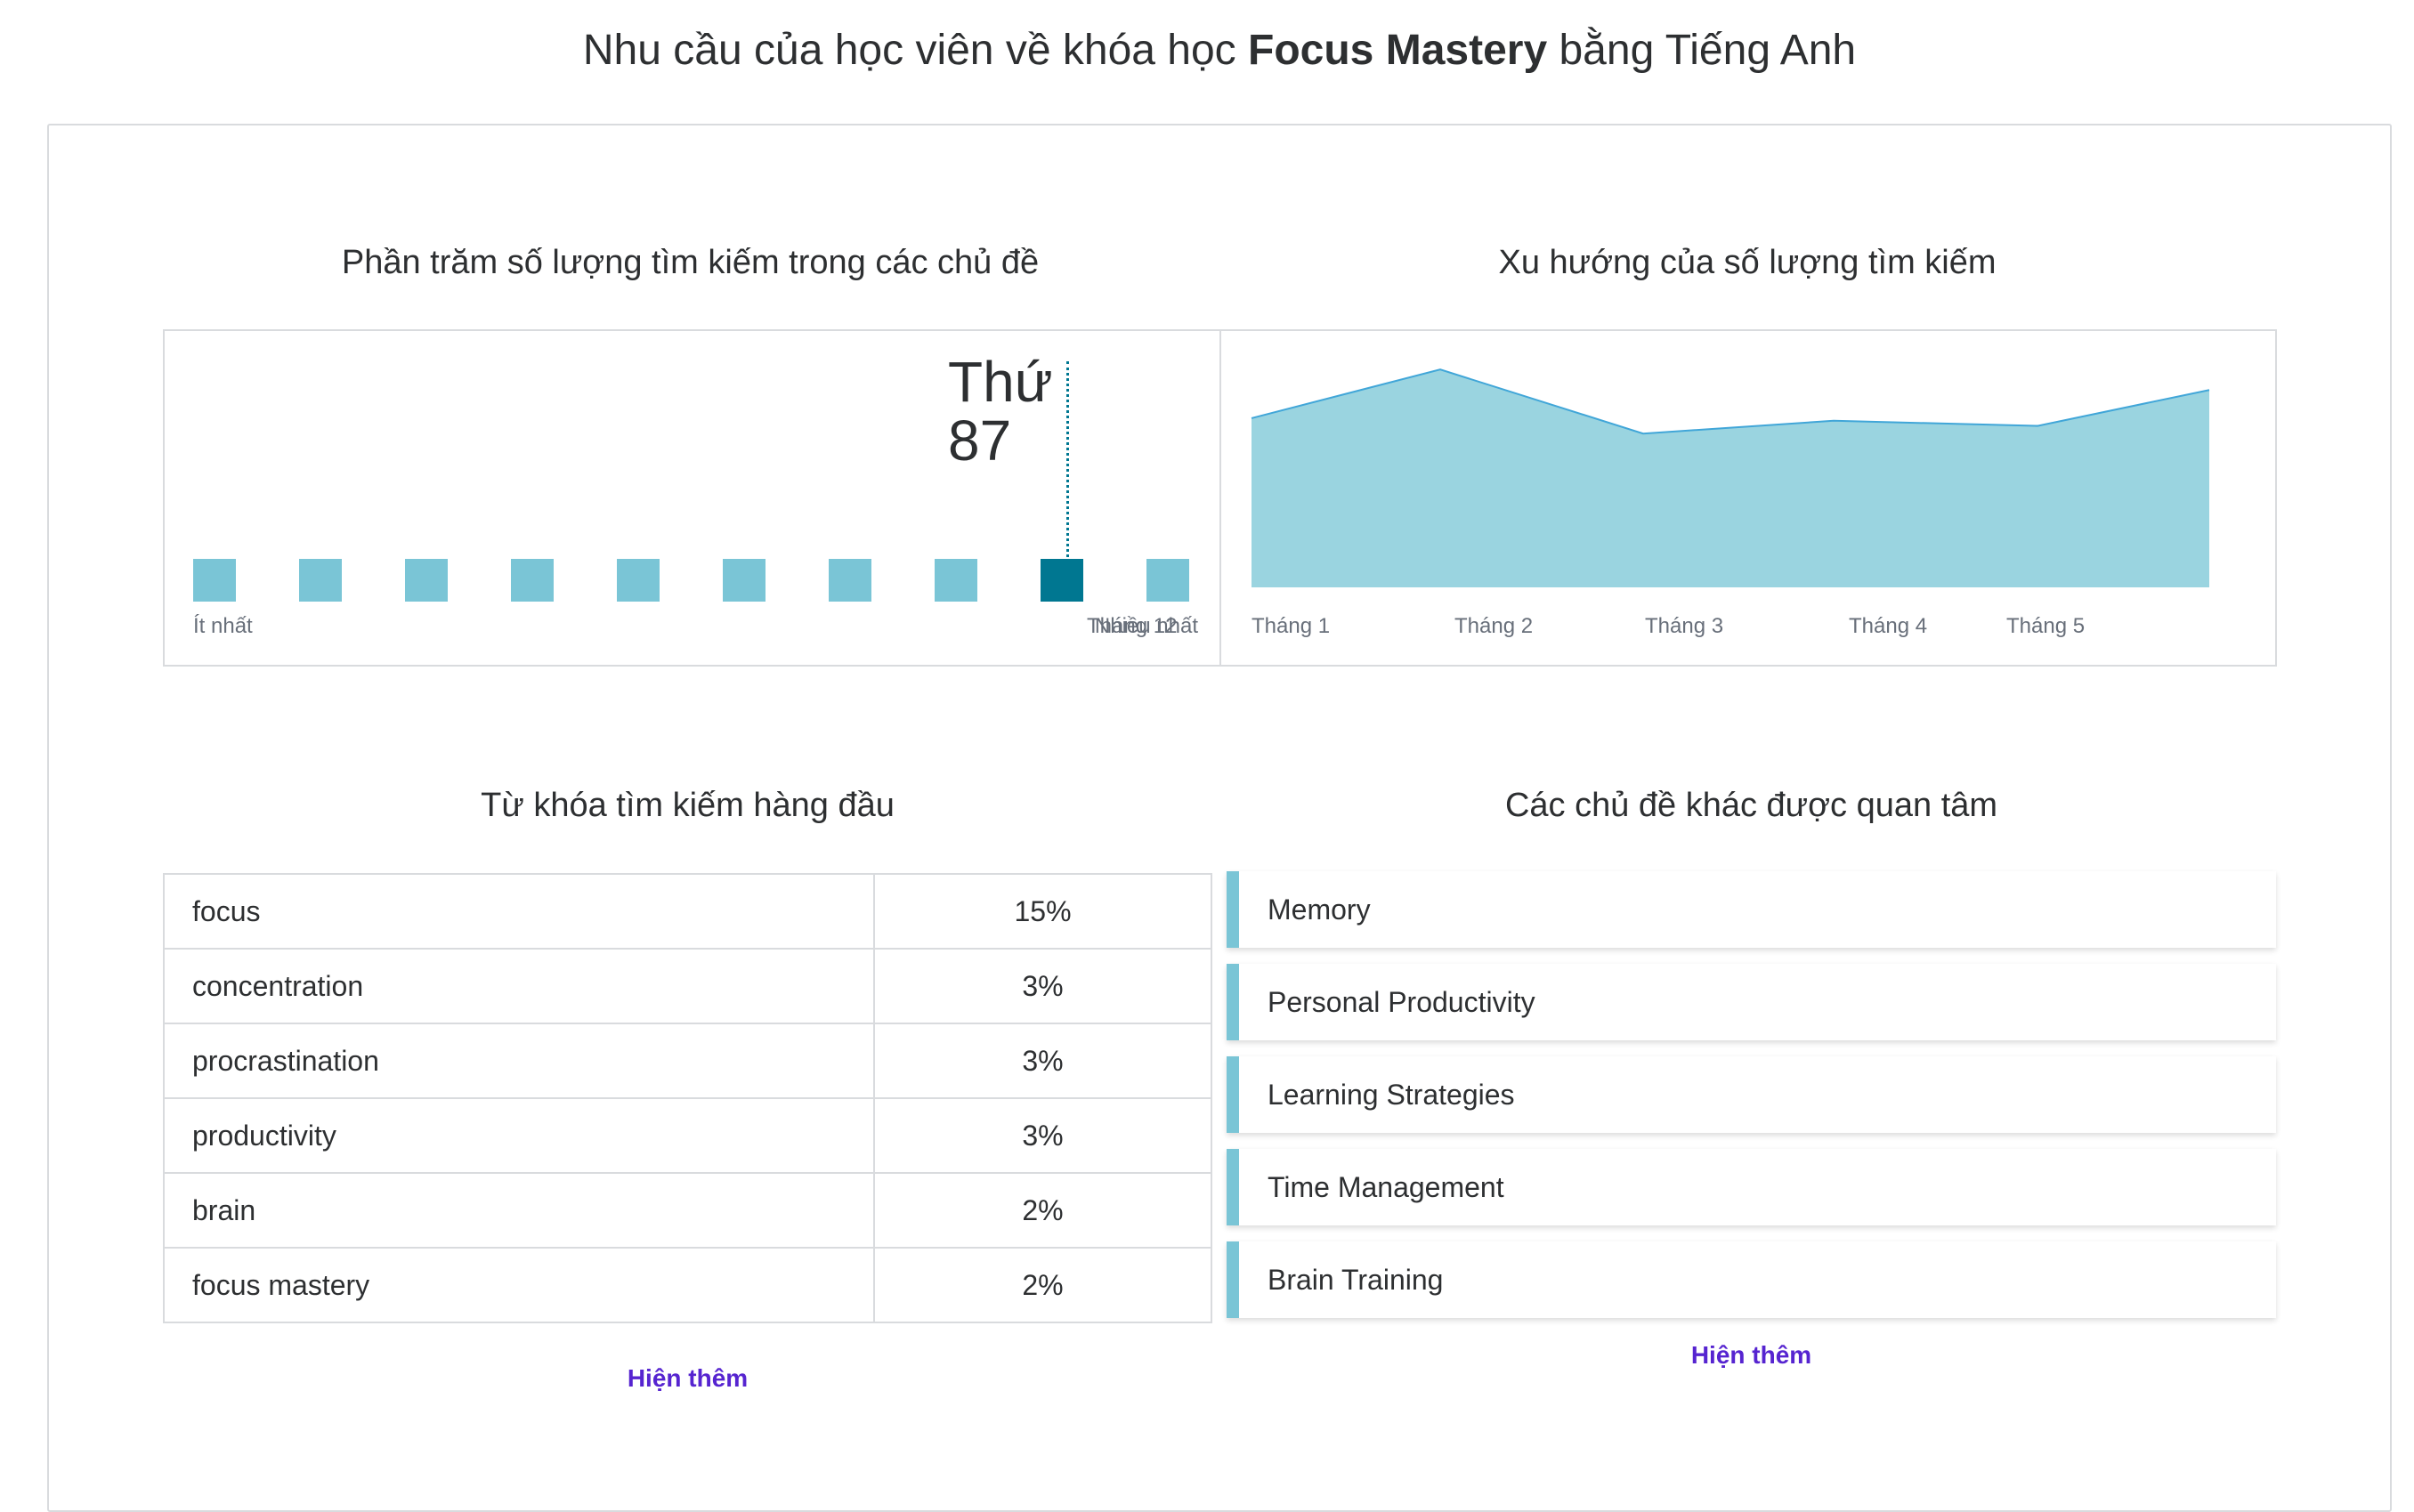 Image resolution: width=2414 pixels, height=1512 pixels. I want to click on month-label: Tháng 5, so click(2046, 626).